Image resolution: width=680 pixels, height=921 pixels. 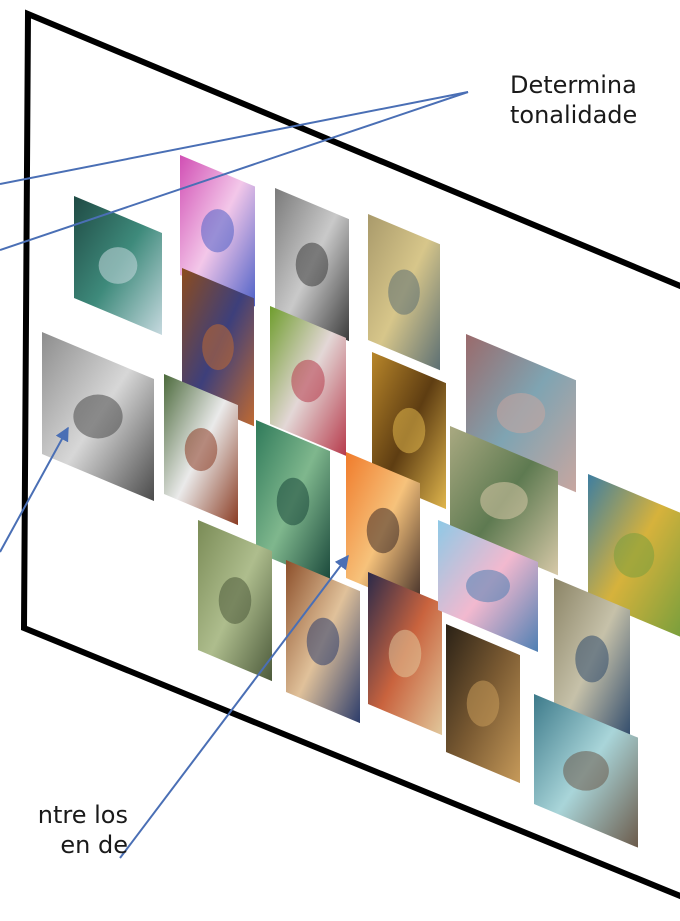 What do you see at coordinates (94, 845) in the screenshot?
I see `annotation-label-bottom-line-2: en de` at bounding box center [94, 845].